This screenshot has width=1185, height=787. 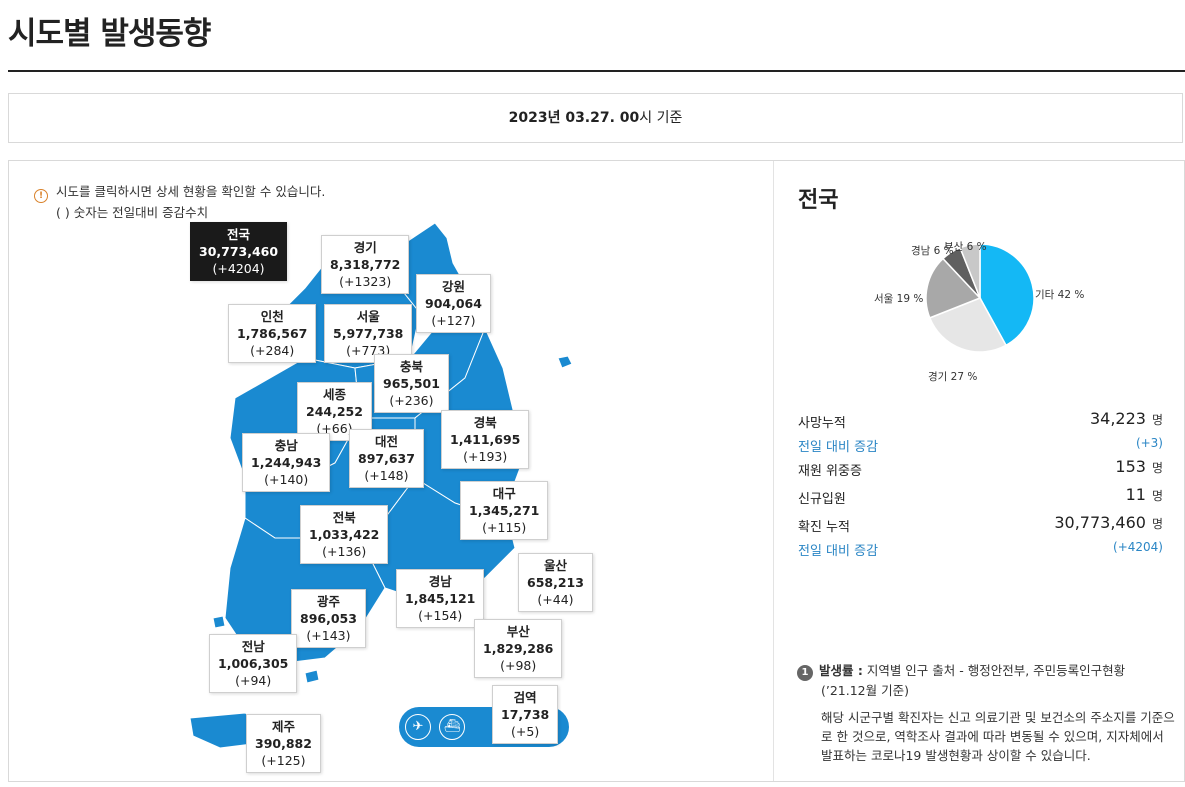 I want to click on date-suffix: 시 기준, so click(x=661, y=118).